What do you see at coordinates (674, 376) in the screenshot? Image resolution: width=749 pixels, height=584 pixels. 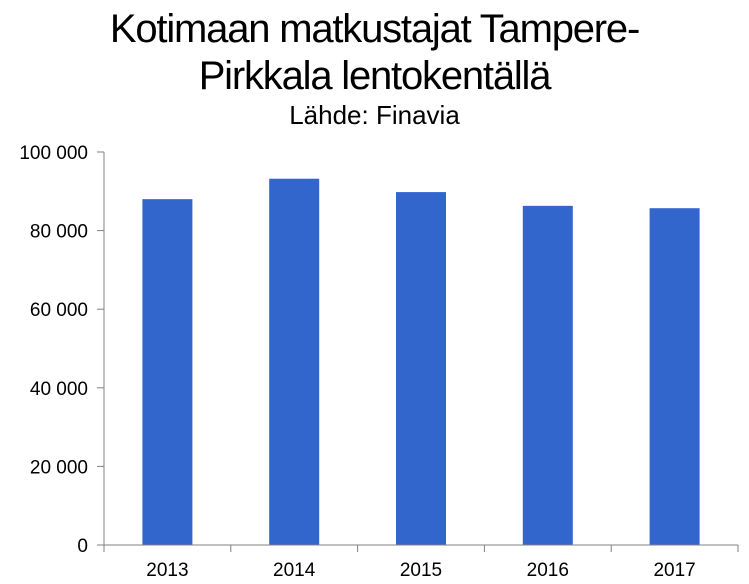 I see `bar-2017` at bounding box center [674, 376].